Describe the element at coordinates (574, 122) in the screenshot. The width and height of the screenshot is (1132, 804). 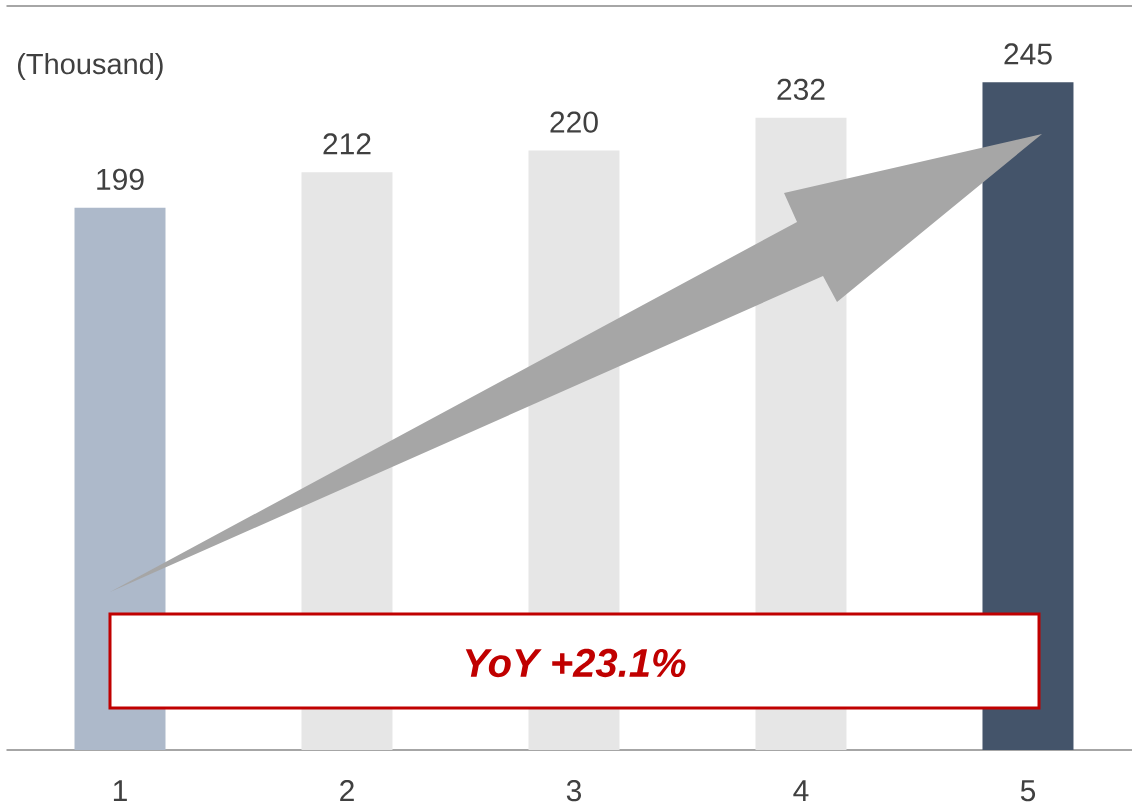
I see `data-label: 220` at that location.